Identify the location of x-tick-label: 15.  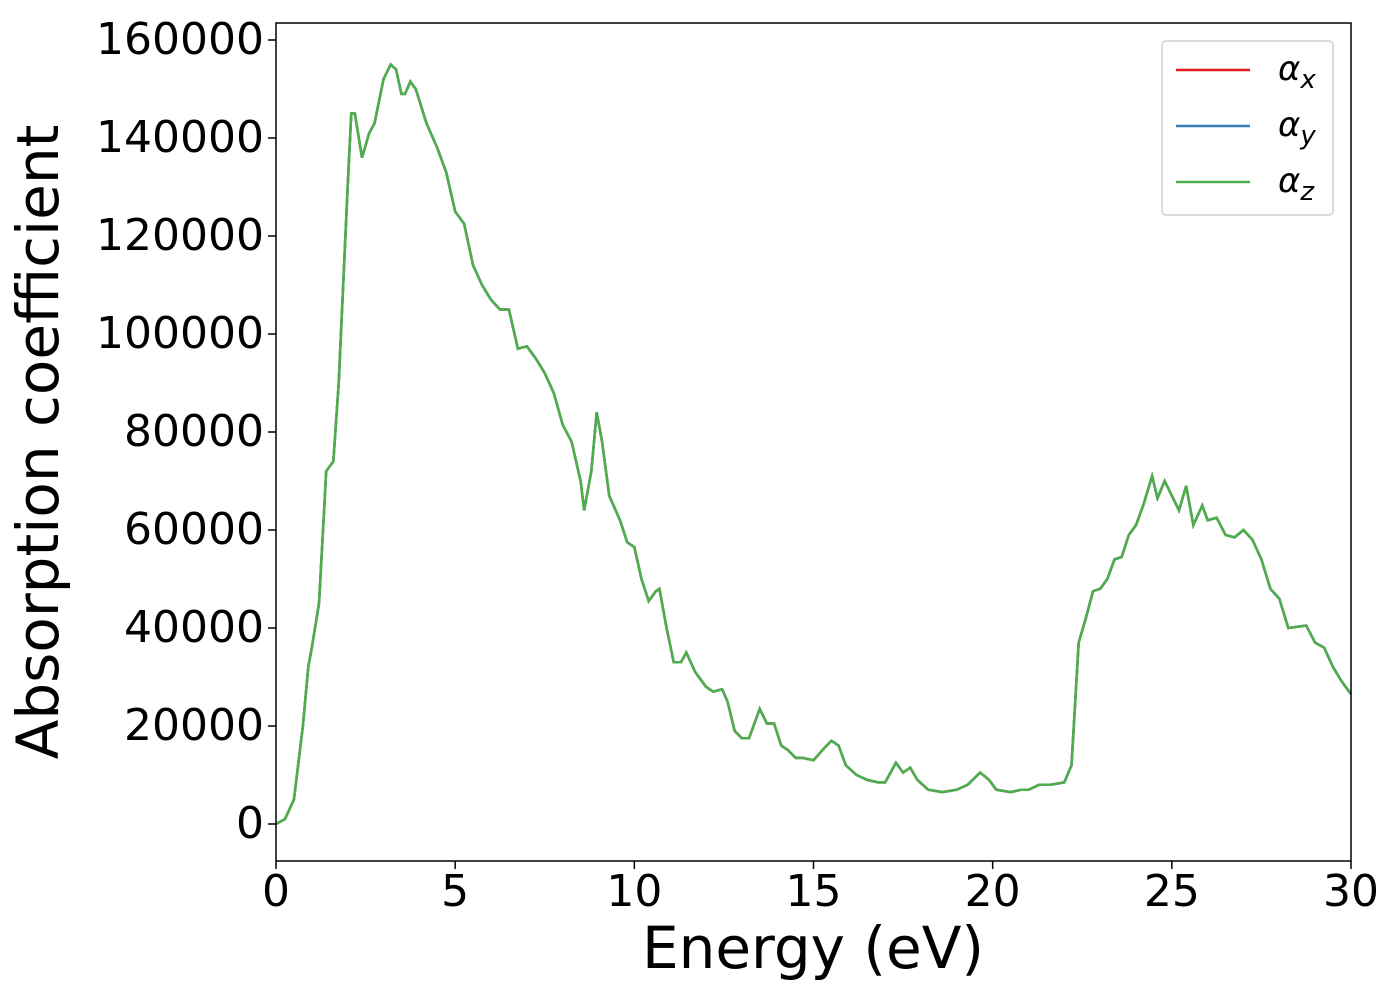
(814, 891).